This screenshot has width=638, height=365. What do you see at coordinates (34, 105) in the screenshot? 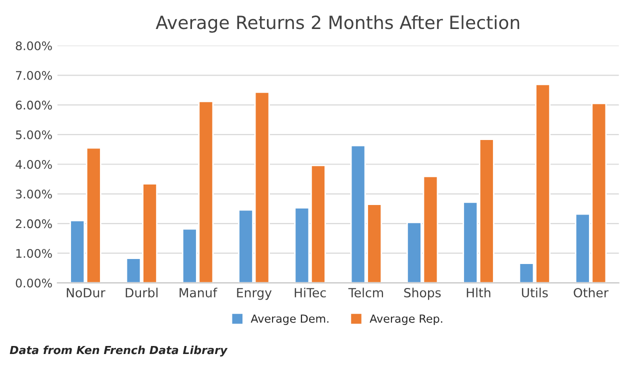
I see `y-tick-label: 6.00%` at bounding box center [34, 105].